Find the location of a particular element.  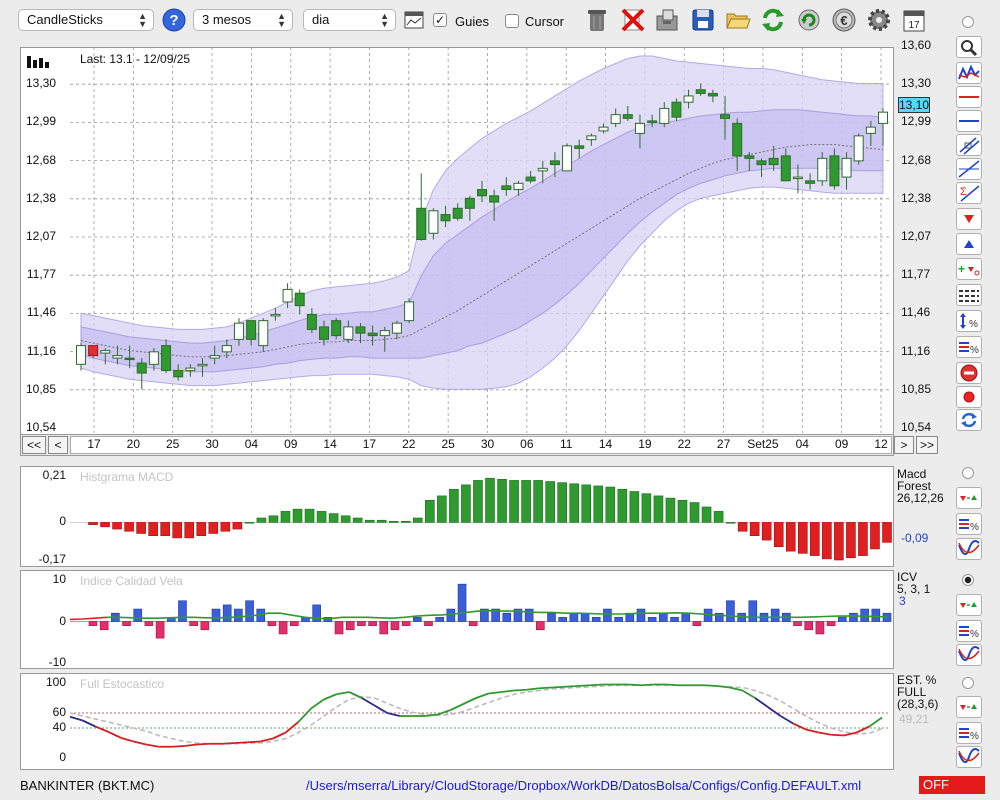

macd-curve-button is located at coordinates (969, 549).